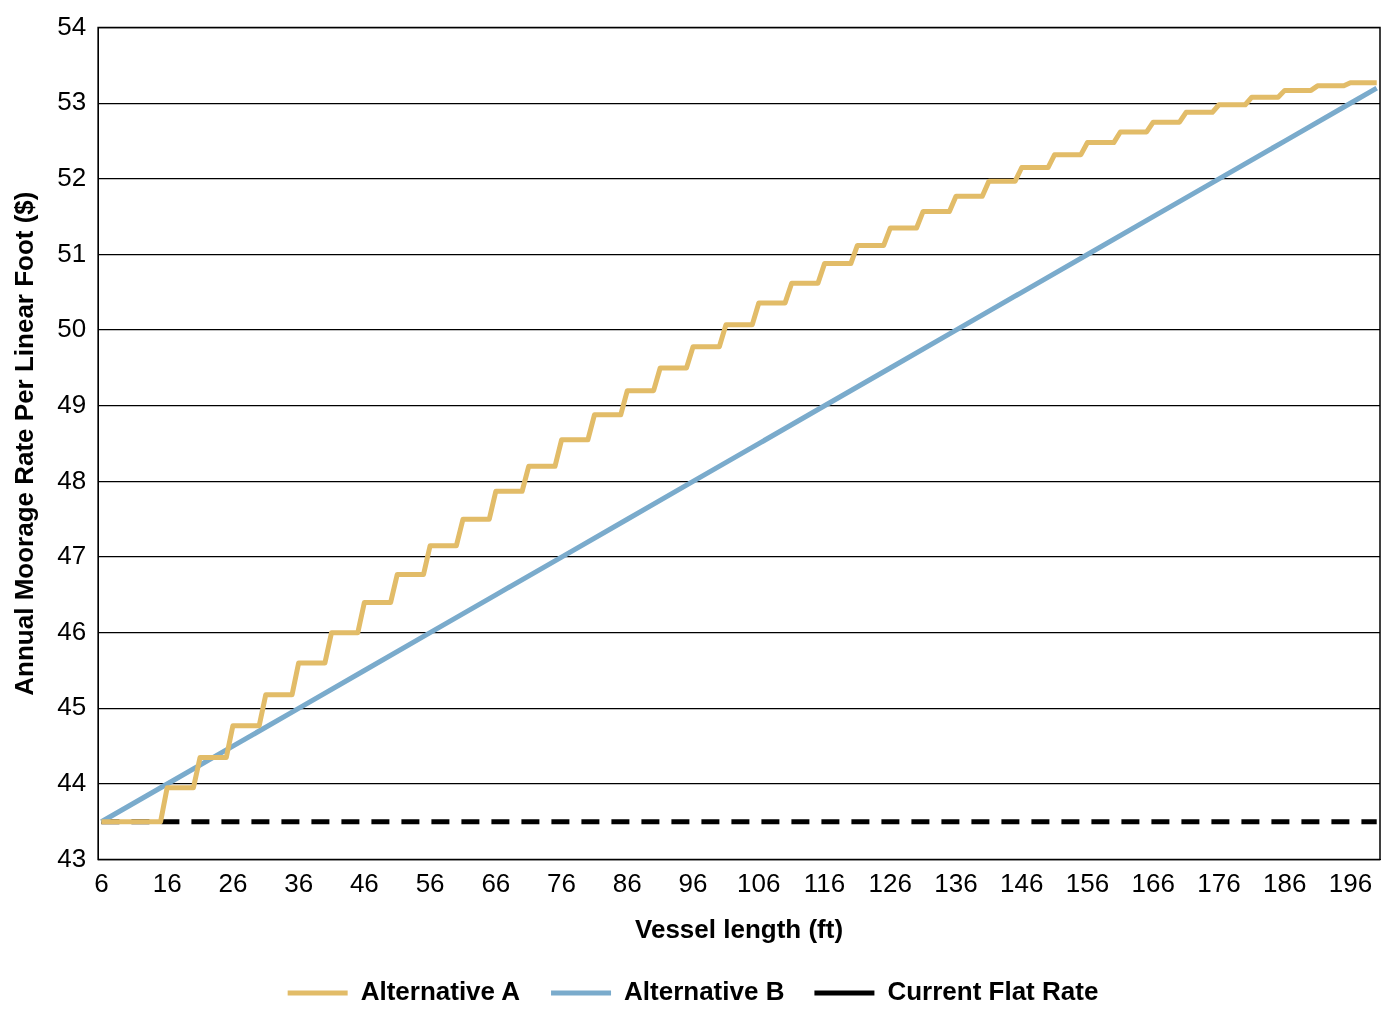 Image resolution: width=1384 pixels, height=1016 pixels. What do you see at coordinates (1153, 883) in the screenshot?
I see `x-tick-label: 166` at bounding box center [1153, 883].